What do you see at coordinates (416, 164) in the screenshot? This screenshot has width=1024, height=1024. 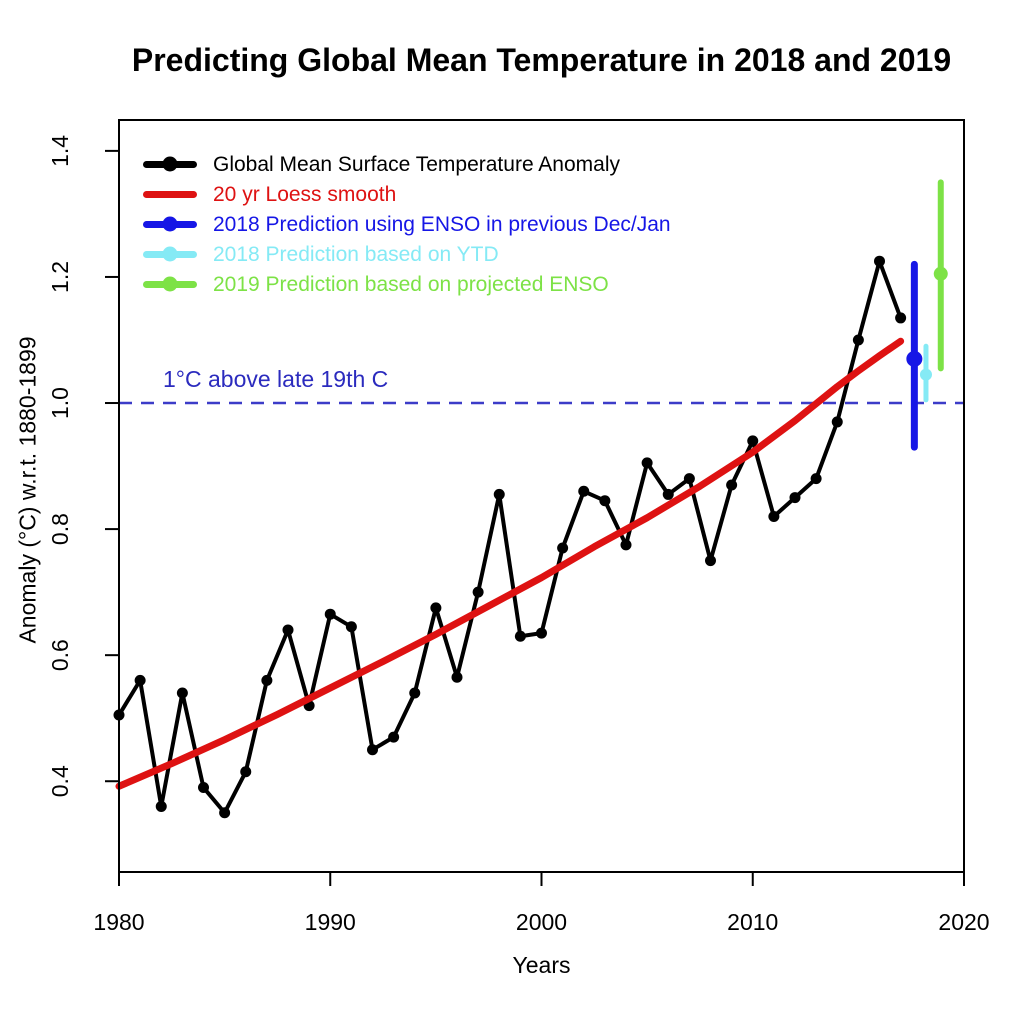 I see `legend-item-label: Global Mean Surface Temperature Anomaly` at bounding box center [416, 164].